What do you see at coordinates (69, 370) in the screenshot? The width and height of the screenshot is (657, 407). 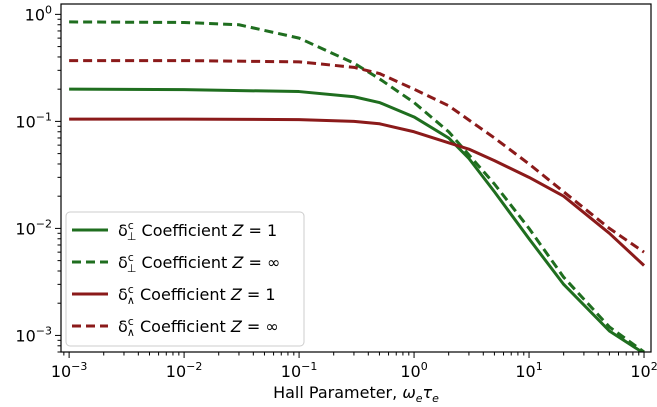 I see `x-tick-label: 10⁻³` at bounding box center [69, 370].